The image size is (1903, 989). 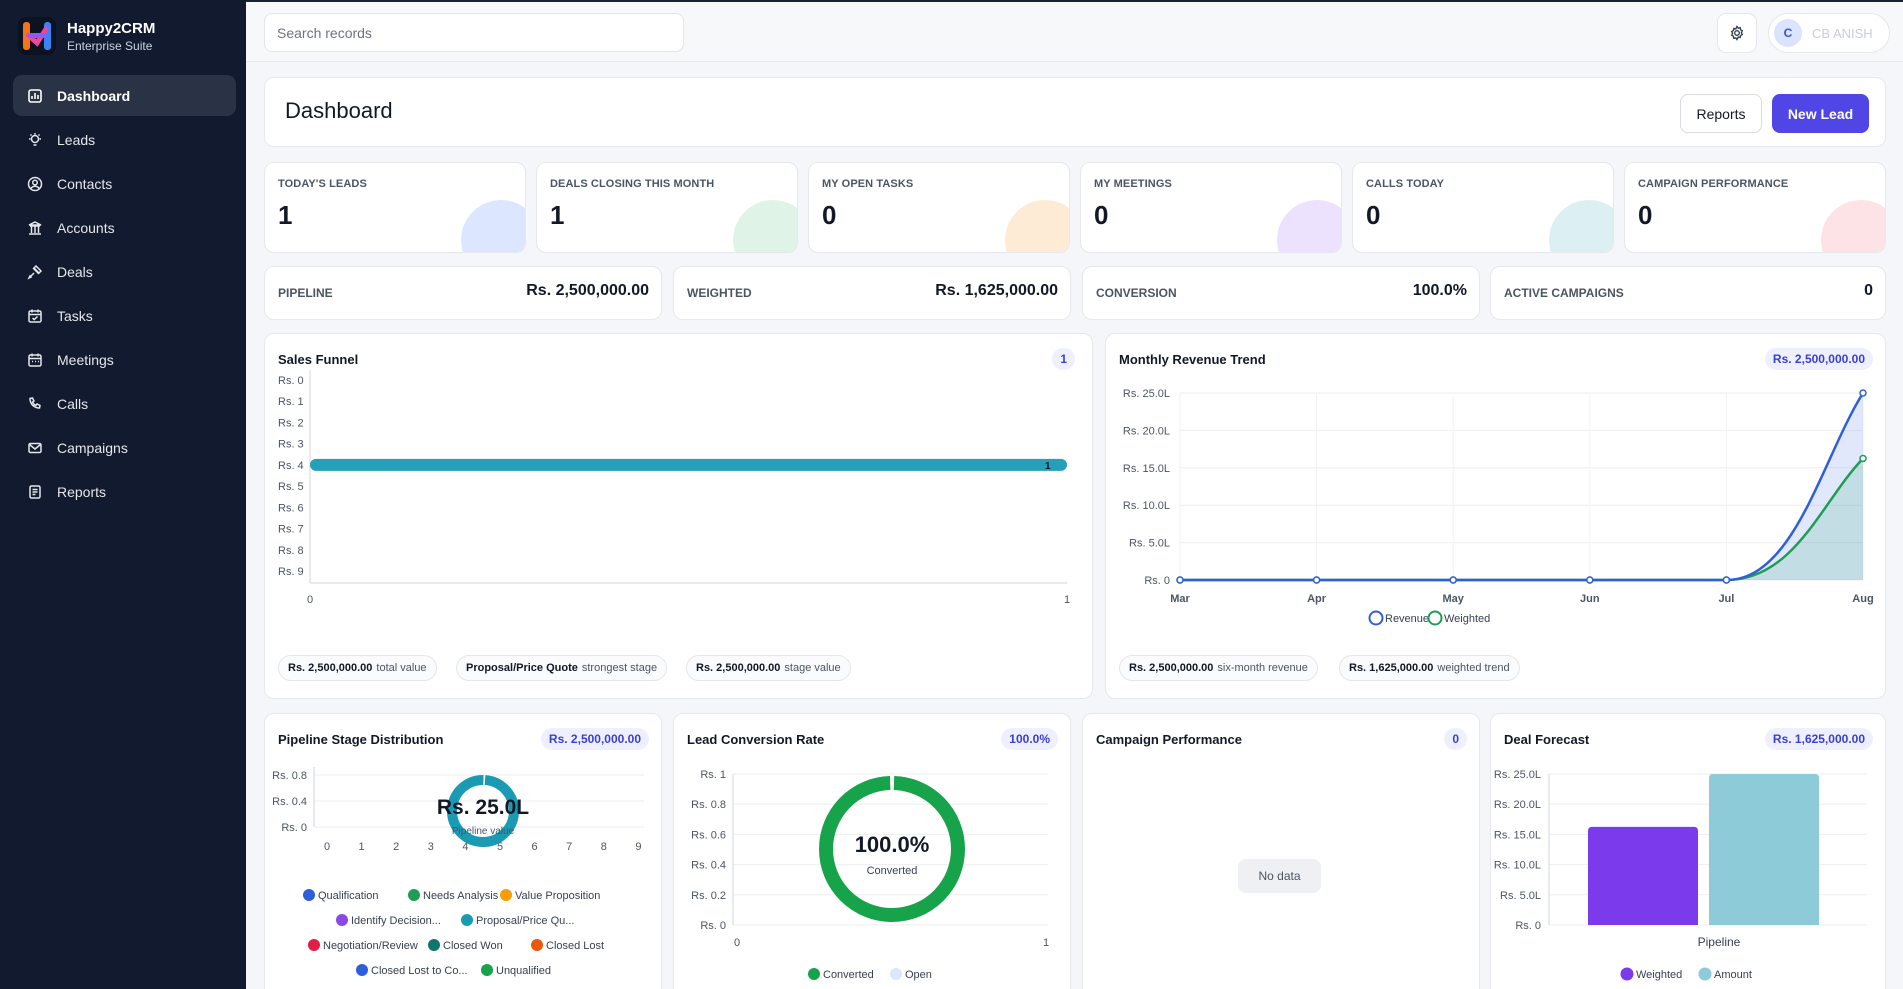 I want to click on stat-card-campaign-performance: CAMPAIGN PERFORMANCE 0, so click(x=1755, y=207).